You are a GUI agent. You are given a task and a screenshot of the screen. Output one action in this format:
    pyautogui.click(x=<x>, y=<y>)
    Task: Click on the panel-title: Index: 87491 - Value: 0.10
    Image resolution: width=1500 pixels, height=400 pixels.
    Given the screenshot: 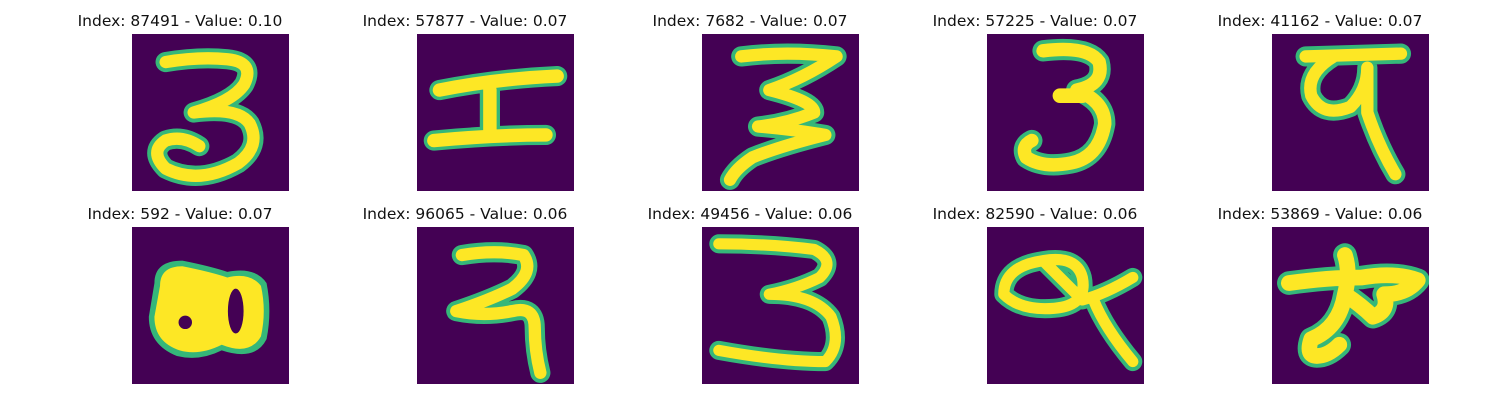 What is the action you would take?
    pyautogui.click(x=180, y=21)
    